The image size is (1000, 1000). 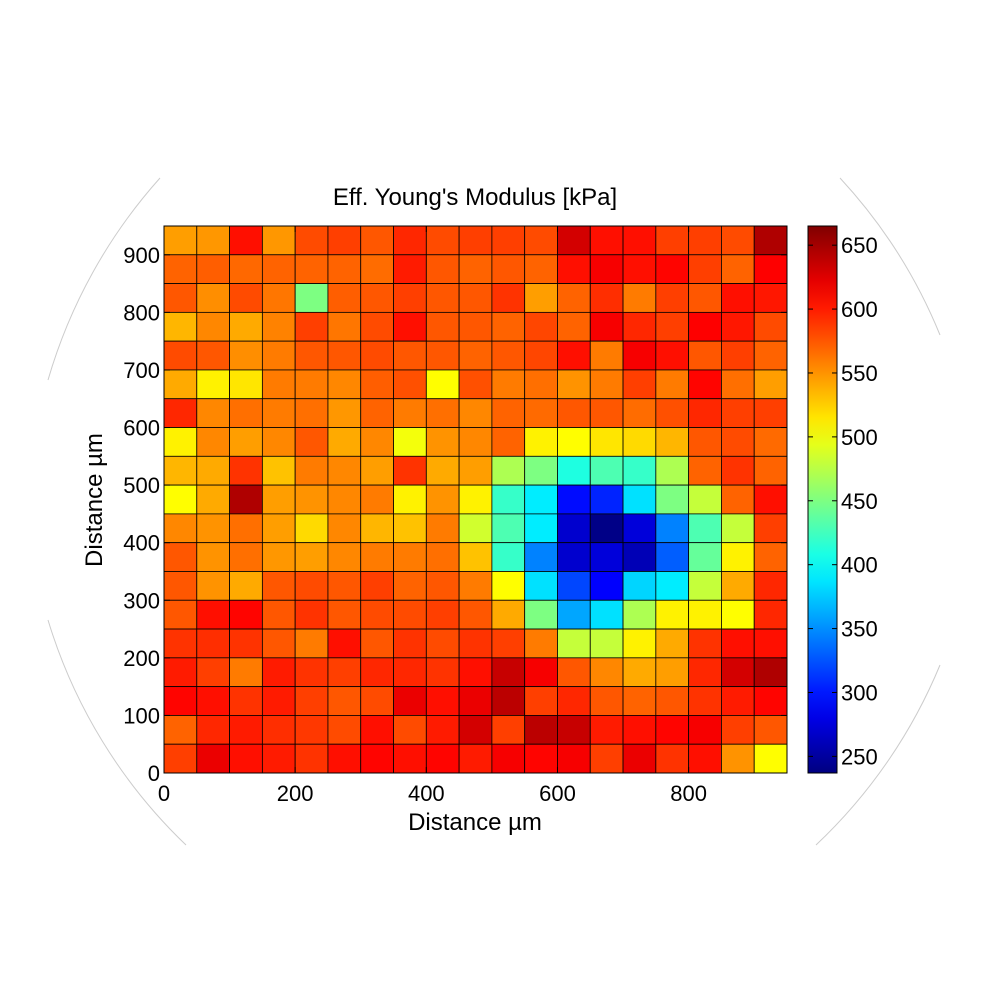 I want to click on colorbar-tick-label: 350, so click(x=859, y=629).